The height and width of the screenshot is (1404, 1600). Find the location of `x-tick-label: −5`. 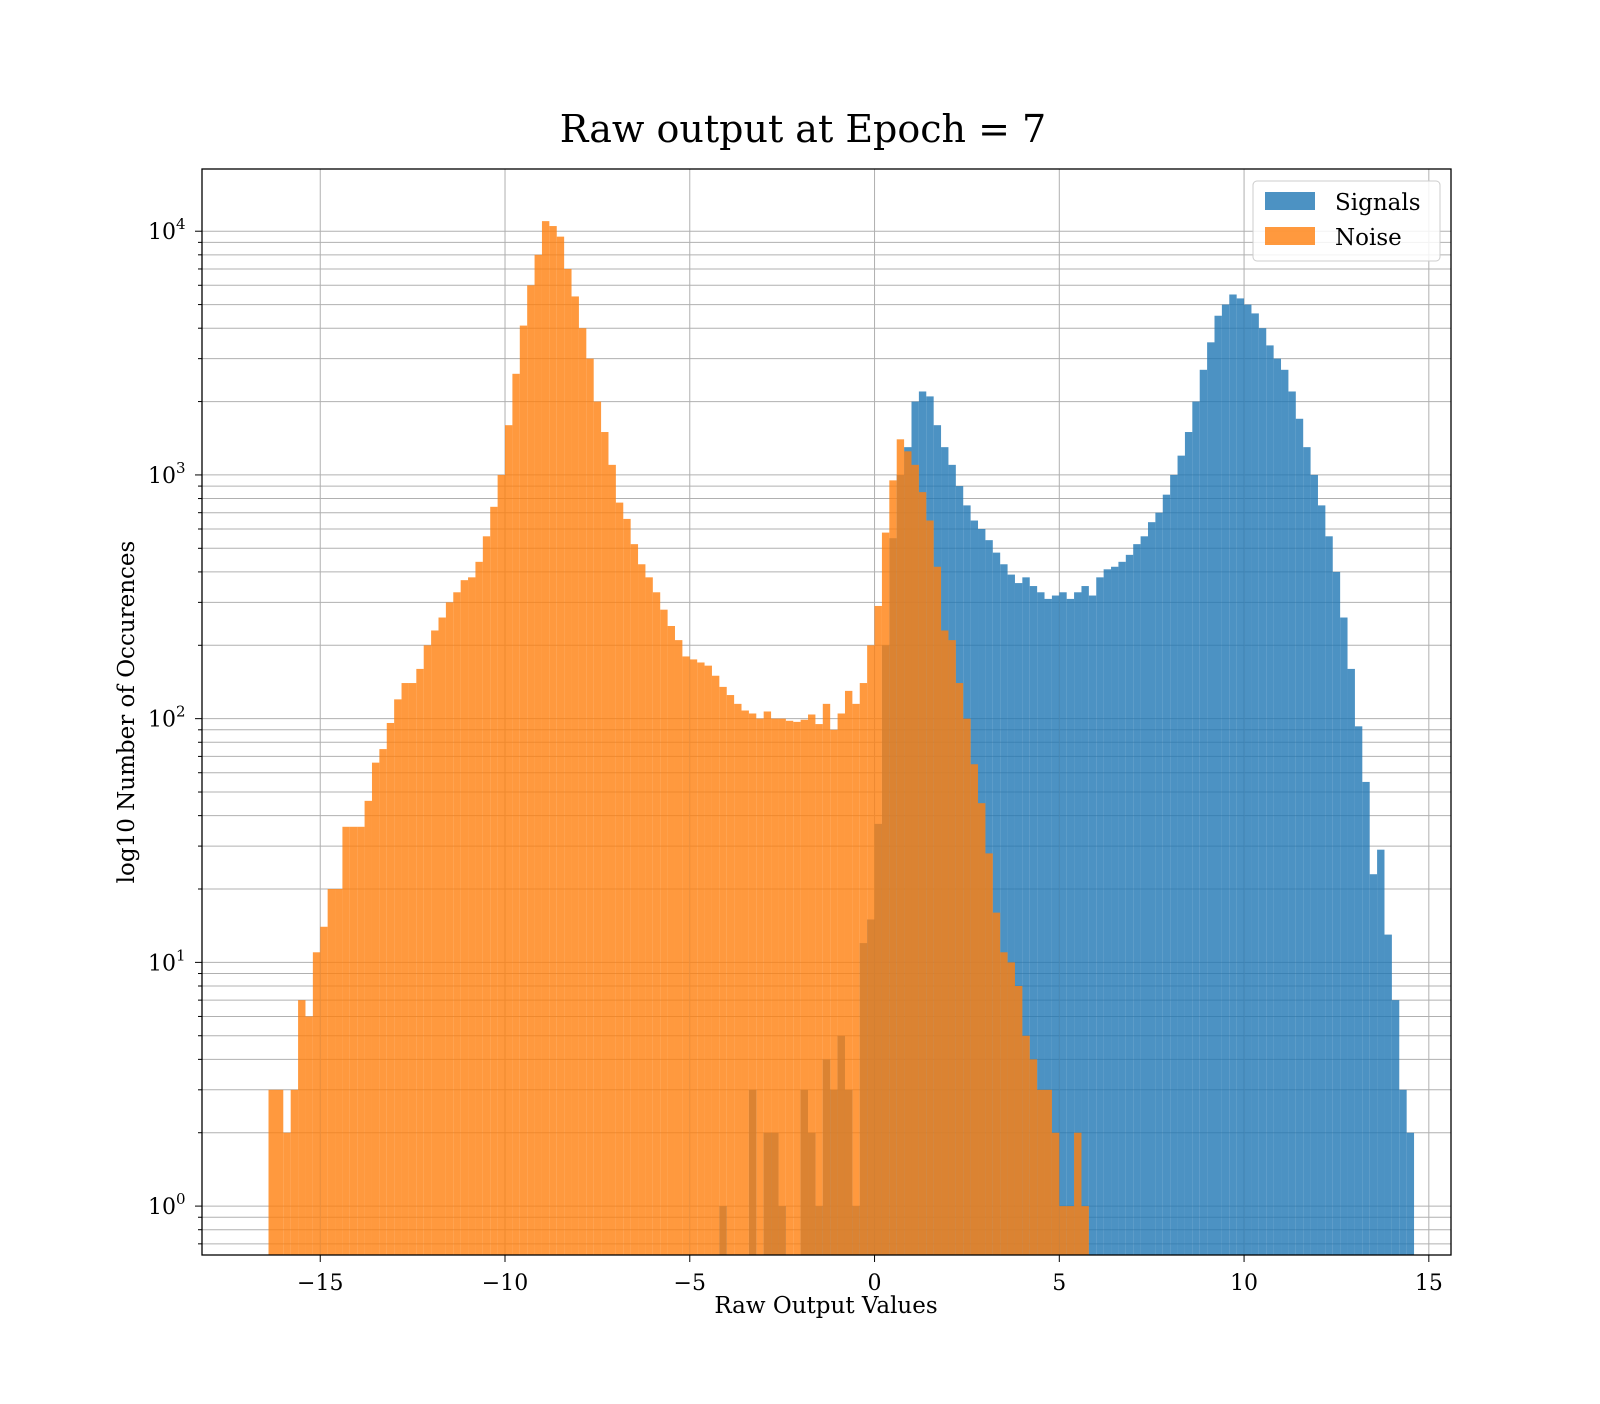

x-tick-label: −5 is located at coordinates (690, 1283).